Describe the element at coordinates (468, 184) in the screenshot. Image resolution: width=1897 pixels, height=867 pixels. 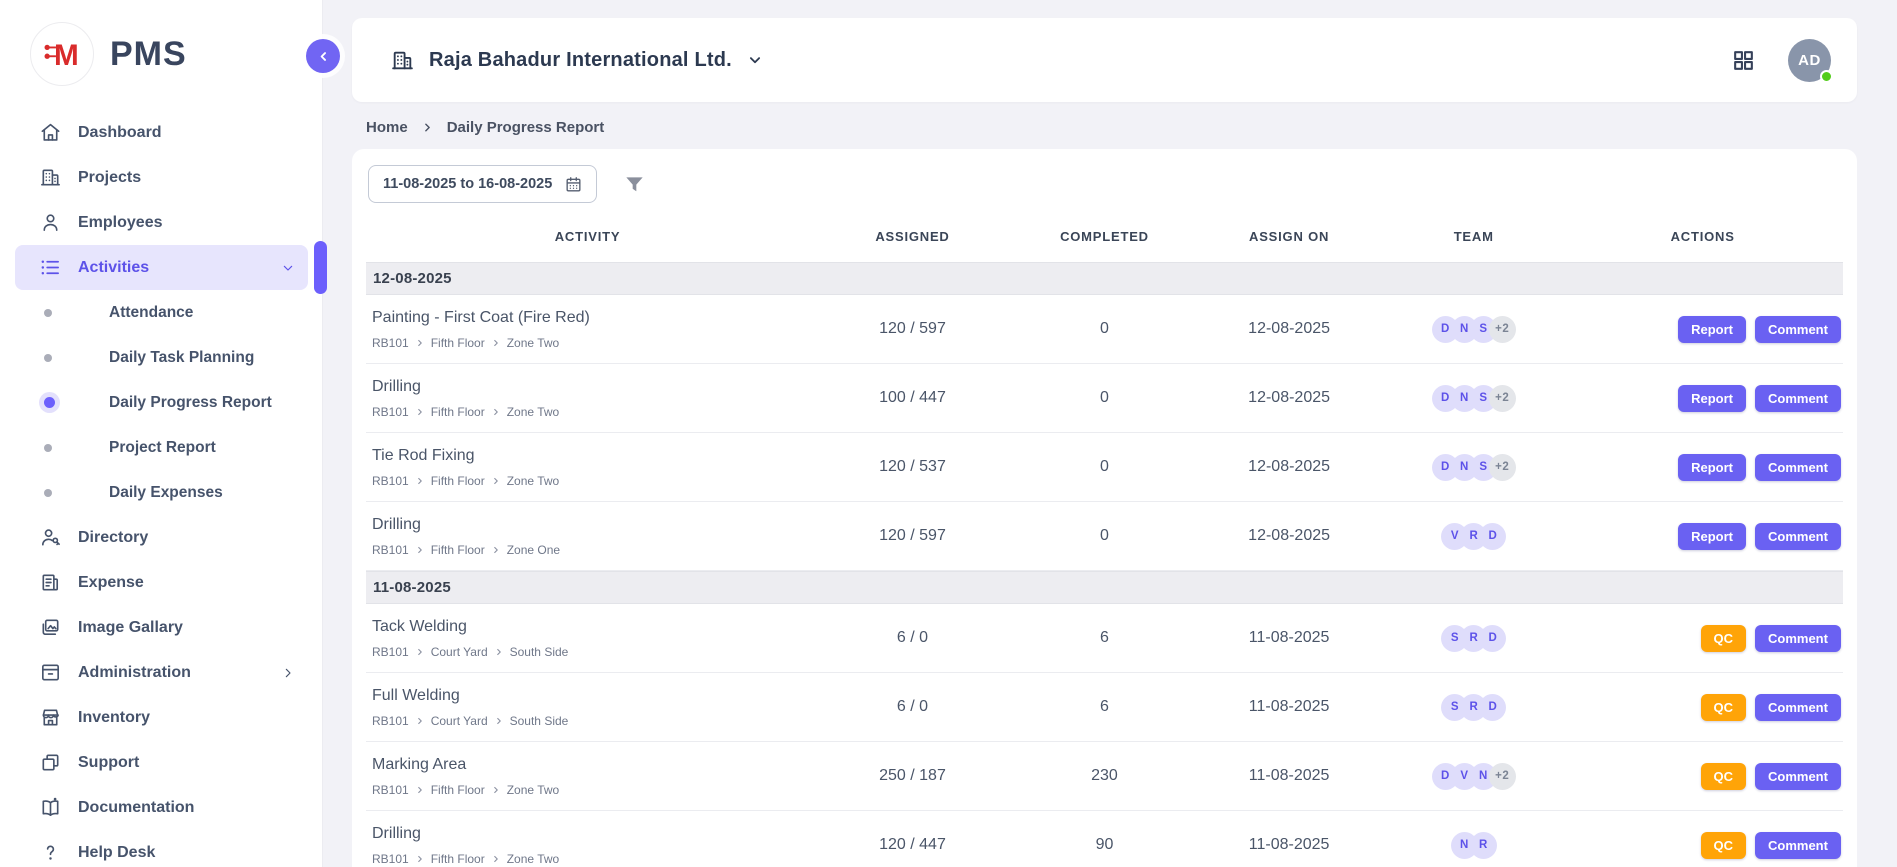
I see `date-range-value: 11-08-2025 to 16-08-2025` at that location.